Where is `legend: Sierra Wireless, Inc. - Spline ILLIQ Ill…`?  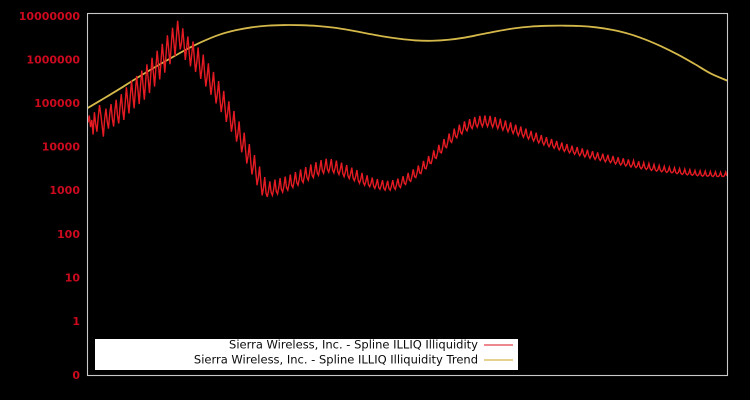 legend: Sierra Wireless, Inc. - Spline ILLIQ Ill… is located at coordinates (306, 354).